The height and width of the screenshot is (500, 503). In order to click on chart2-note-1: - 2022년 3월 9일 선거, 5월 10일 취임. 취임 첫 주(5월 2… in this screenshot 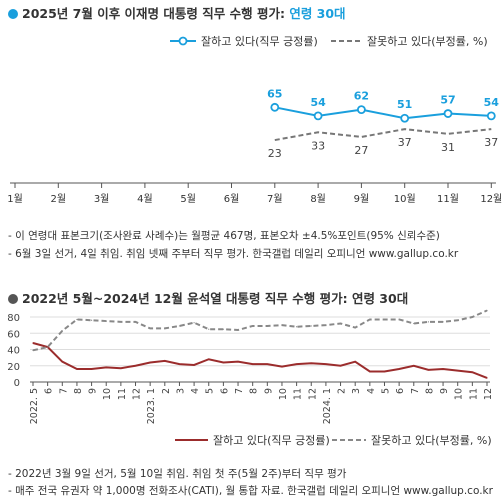, I will do `click(177, 474)`.